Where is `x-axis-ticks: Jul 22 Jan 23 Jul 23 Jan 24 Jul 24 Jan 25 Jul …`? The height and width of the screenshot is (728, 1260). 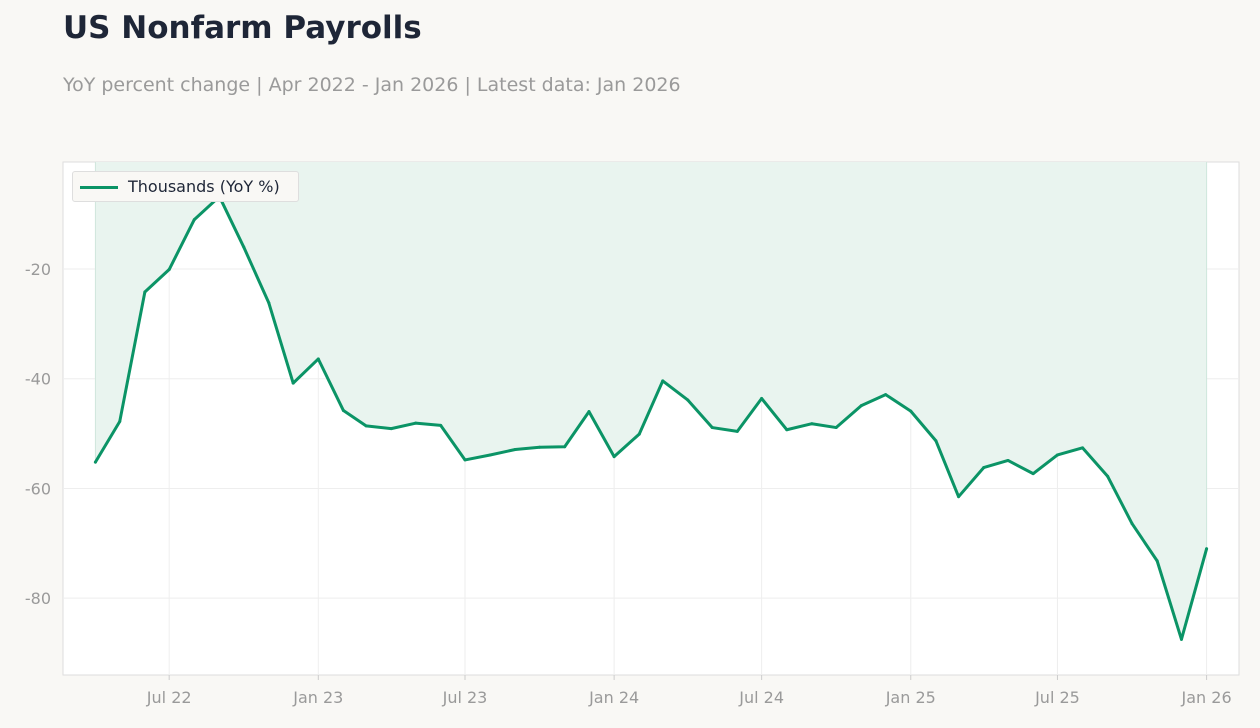 x-axis-ticks: Jul 22 Jan 23 Jul 23 Jan 24 Jul 24 Jan 25 Jul … is located at coordinates (689, 691).